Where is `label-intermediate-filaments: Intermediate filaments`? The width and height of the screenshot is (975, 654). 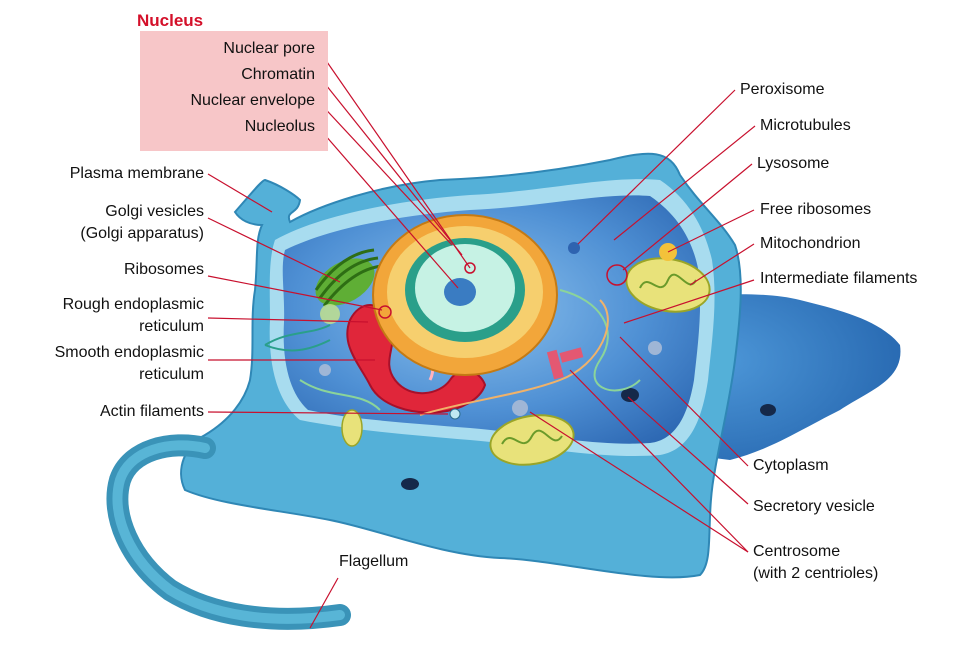 label-intermediate-filaments: Intermediate filaments is located at coordinates (839, 278).